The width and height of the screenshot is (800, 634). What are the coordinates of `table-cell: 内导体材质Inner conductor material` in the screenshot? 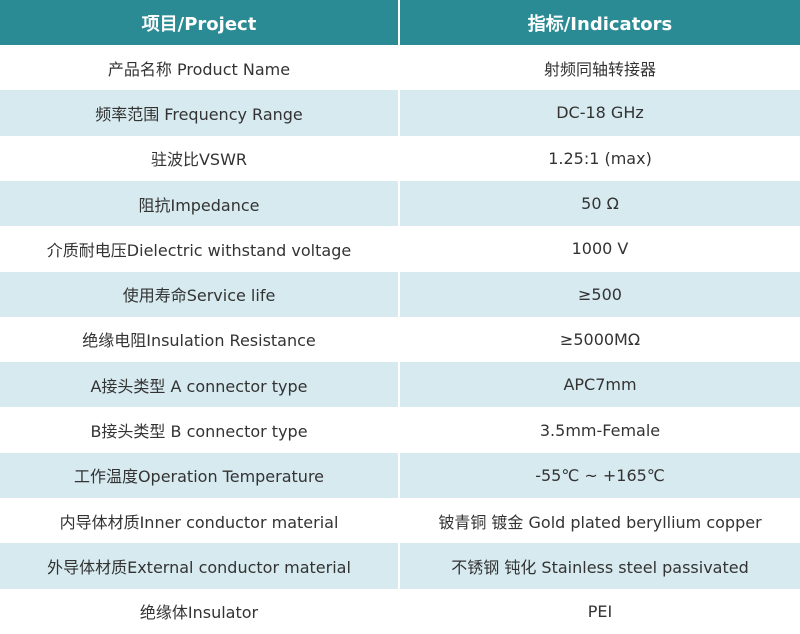 It's located at (200, 521).